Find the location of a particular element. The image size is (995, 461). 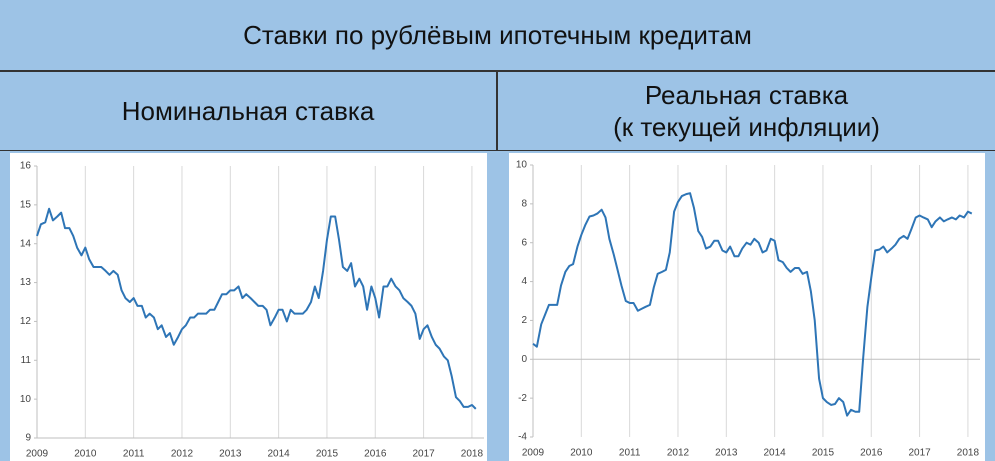

y-tick-label: 12 is located at coordinates (26, 321).